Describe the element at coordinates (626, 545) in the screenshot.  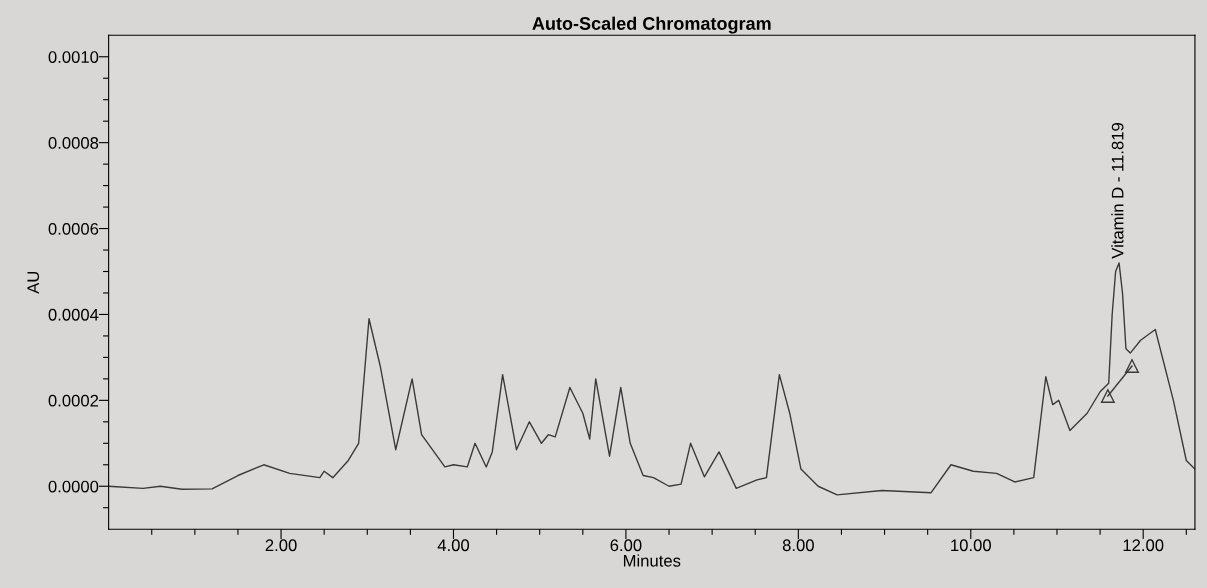
I see `x-tick-label: 6.00` at that location.